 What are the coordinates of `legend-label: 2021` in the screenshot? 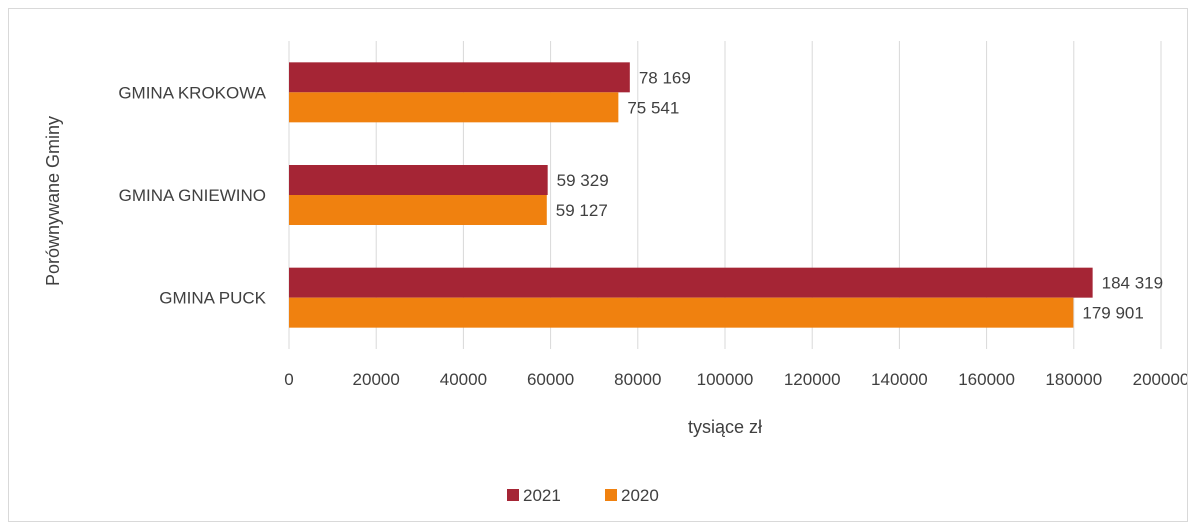 It's located at (542, 495).